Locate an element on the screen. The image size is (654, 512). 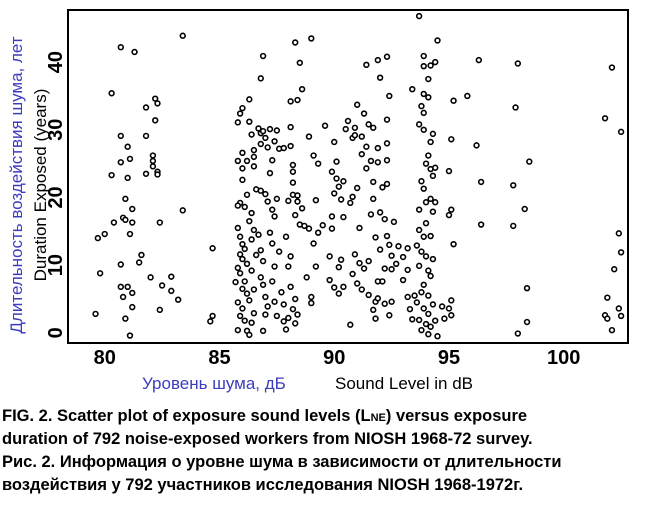
x-axis-ticks: 80 85 90 95 100 is located at coordinates (337, 358).